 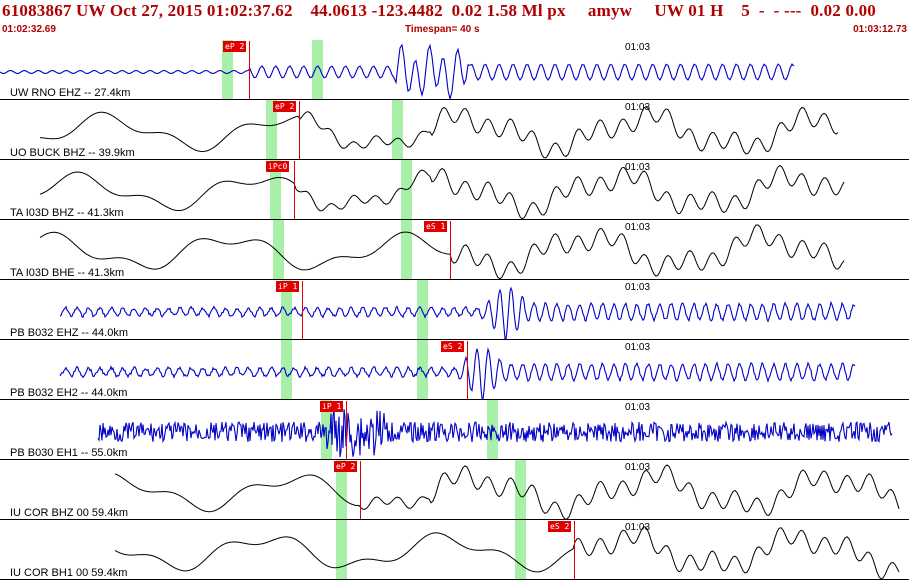 What do you see at coordinates (69, 393) in the screenshot?
I see `channel-label: PB B032 EH2 -- 44.0km` at bounding box center [69, 393].